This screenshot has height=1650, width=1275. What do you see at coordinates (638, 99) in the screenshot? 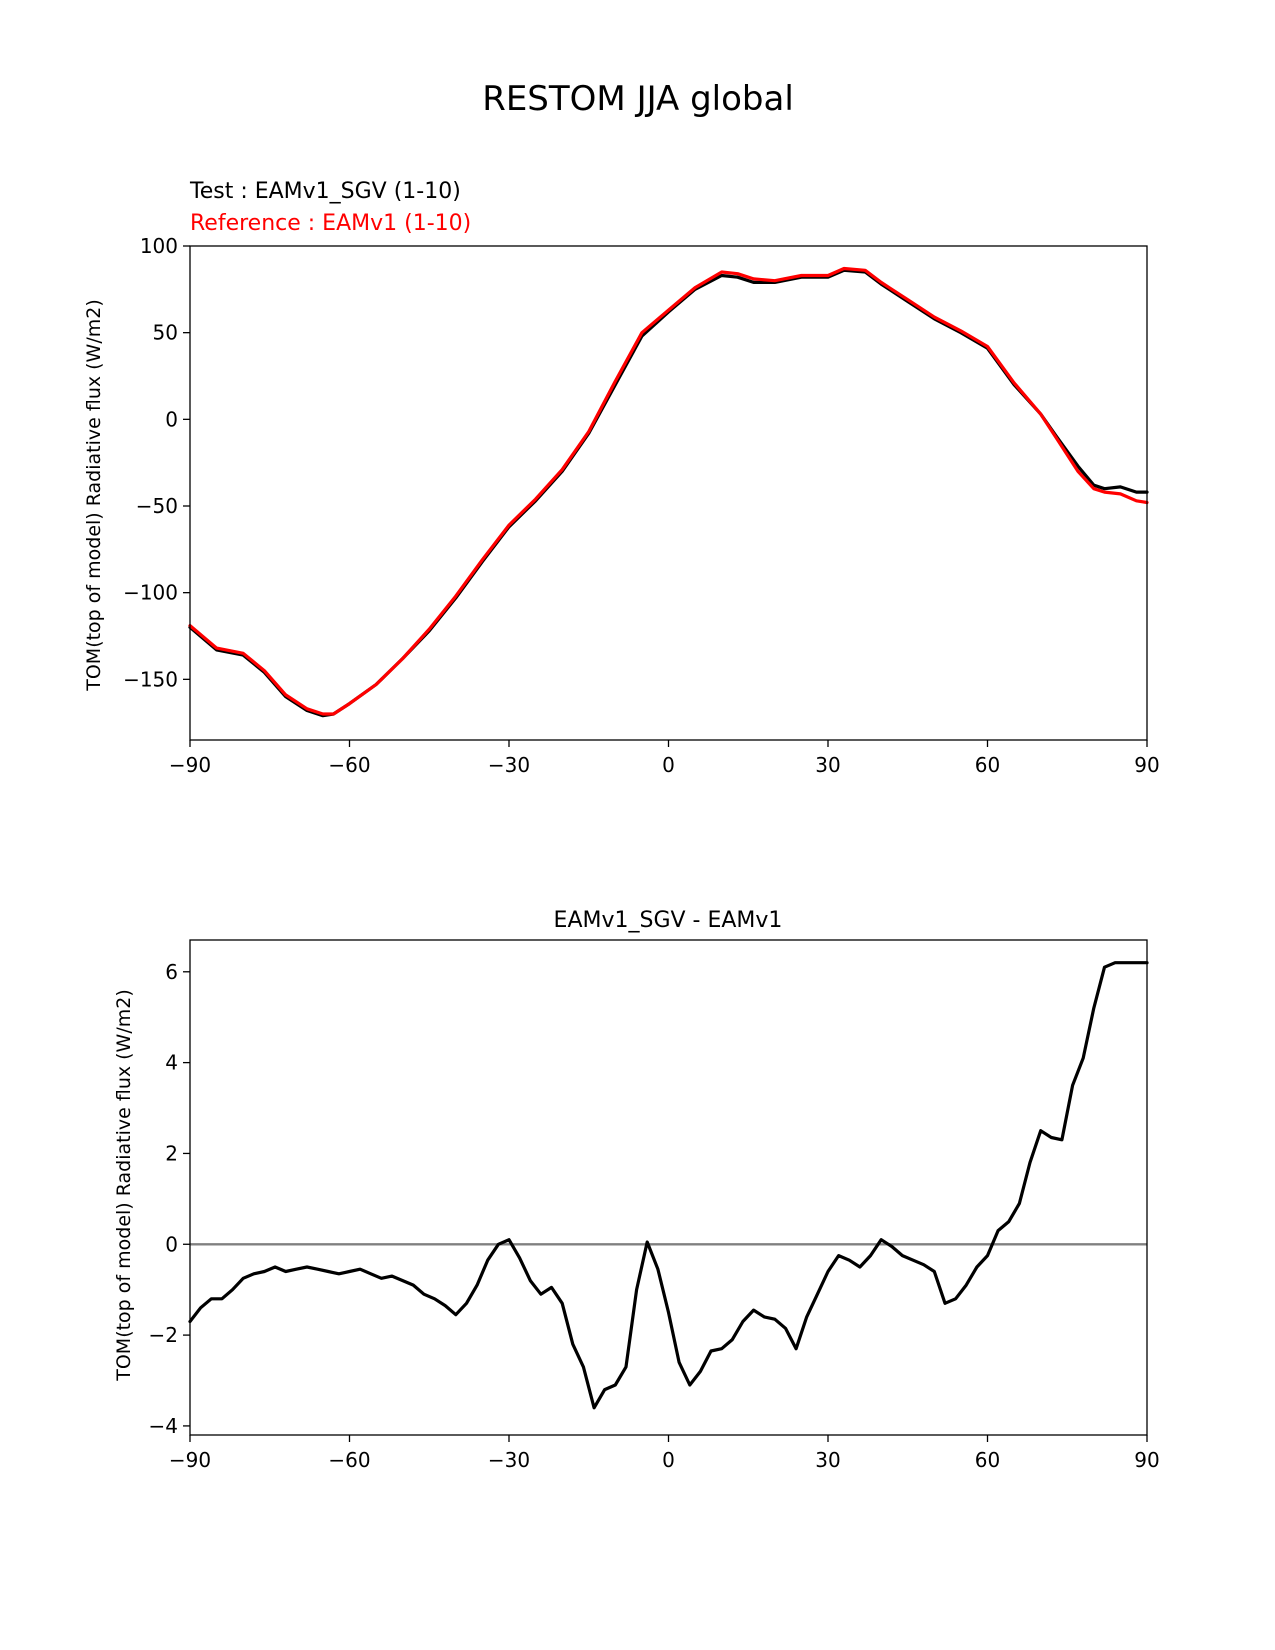
I see `figure-title: RESTOM JJA global` at bounding box center [638, 99].